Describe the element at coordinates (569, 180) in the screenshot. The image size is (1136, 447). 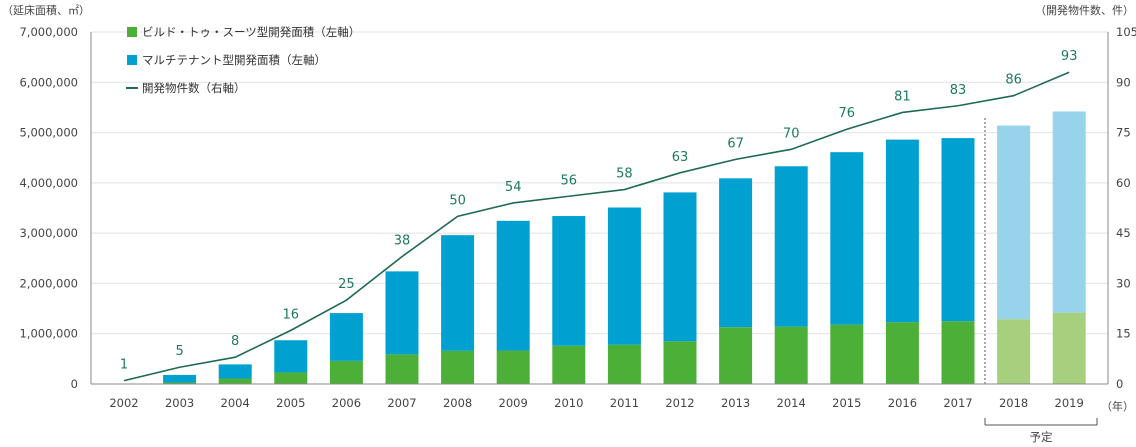
I see `count-label: 56` at that location.